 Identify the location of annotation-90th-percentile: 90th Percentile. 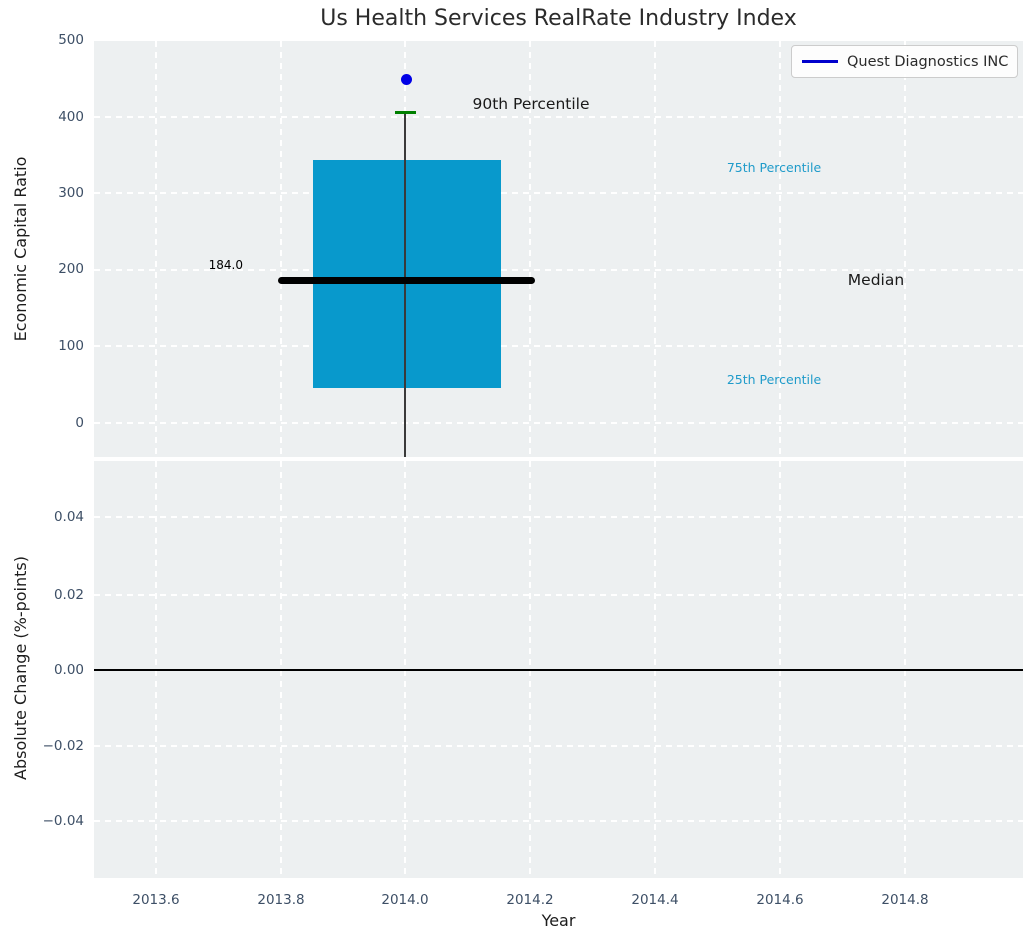
(531, 104).